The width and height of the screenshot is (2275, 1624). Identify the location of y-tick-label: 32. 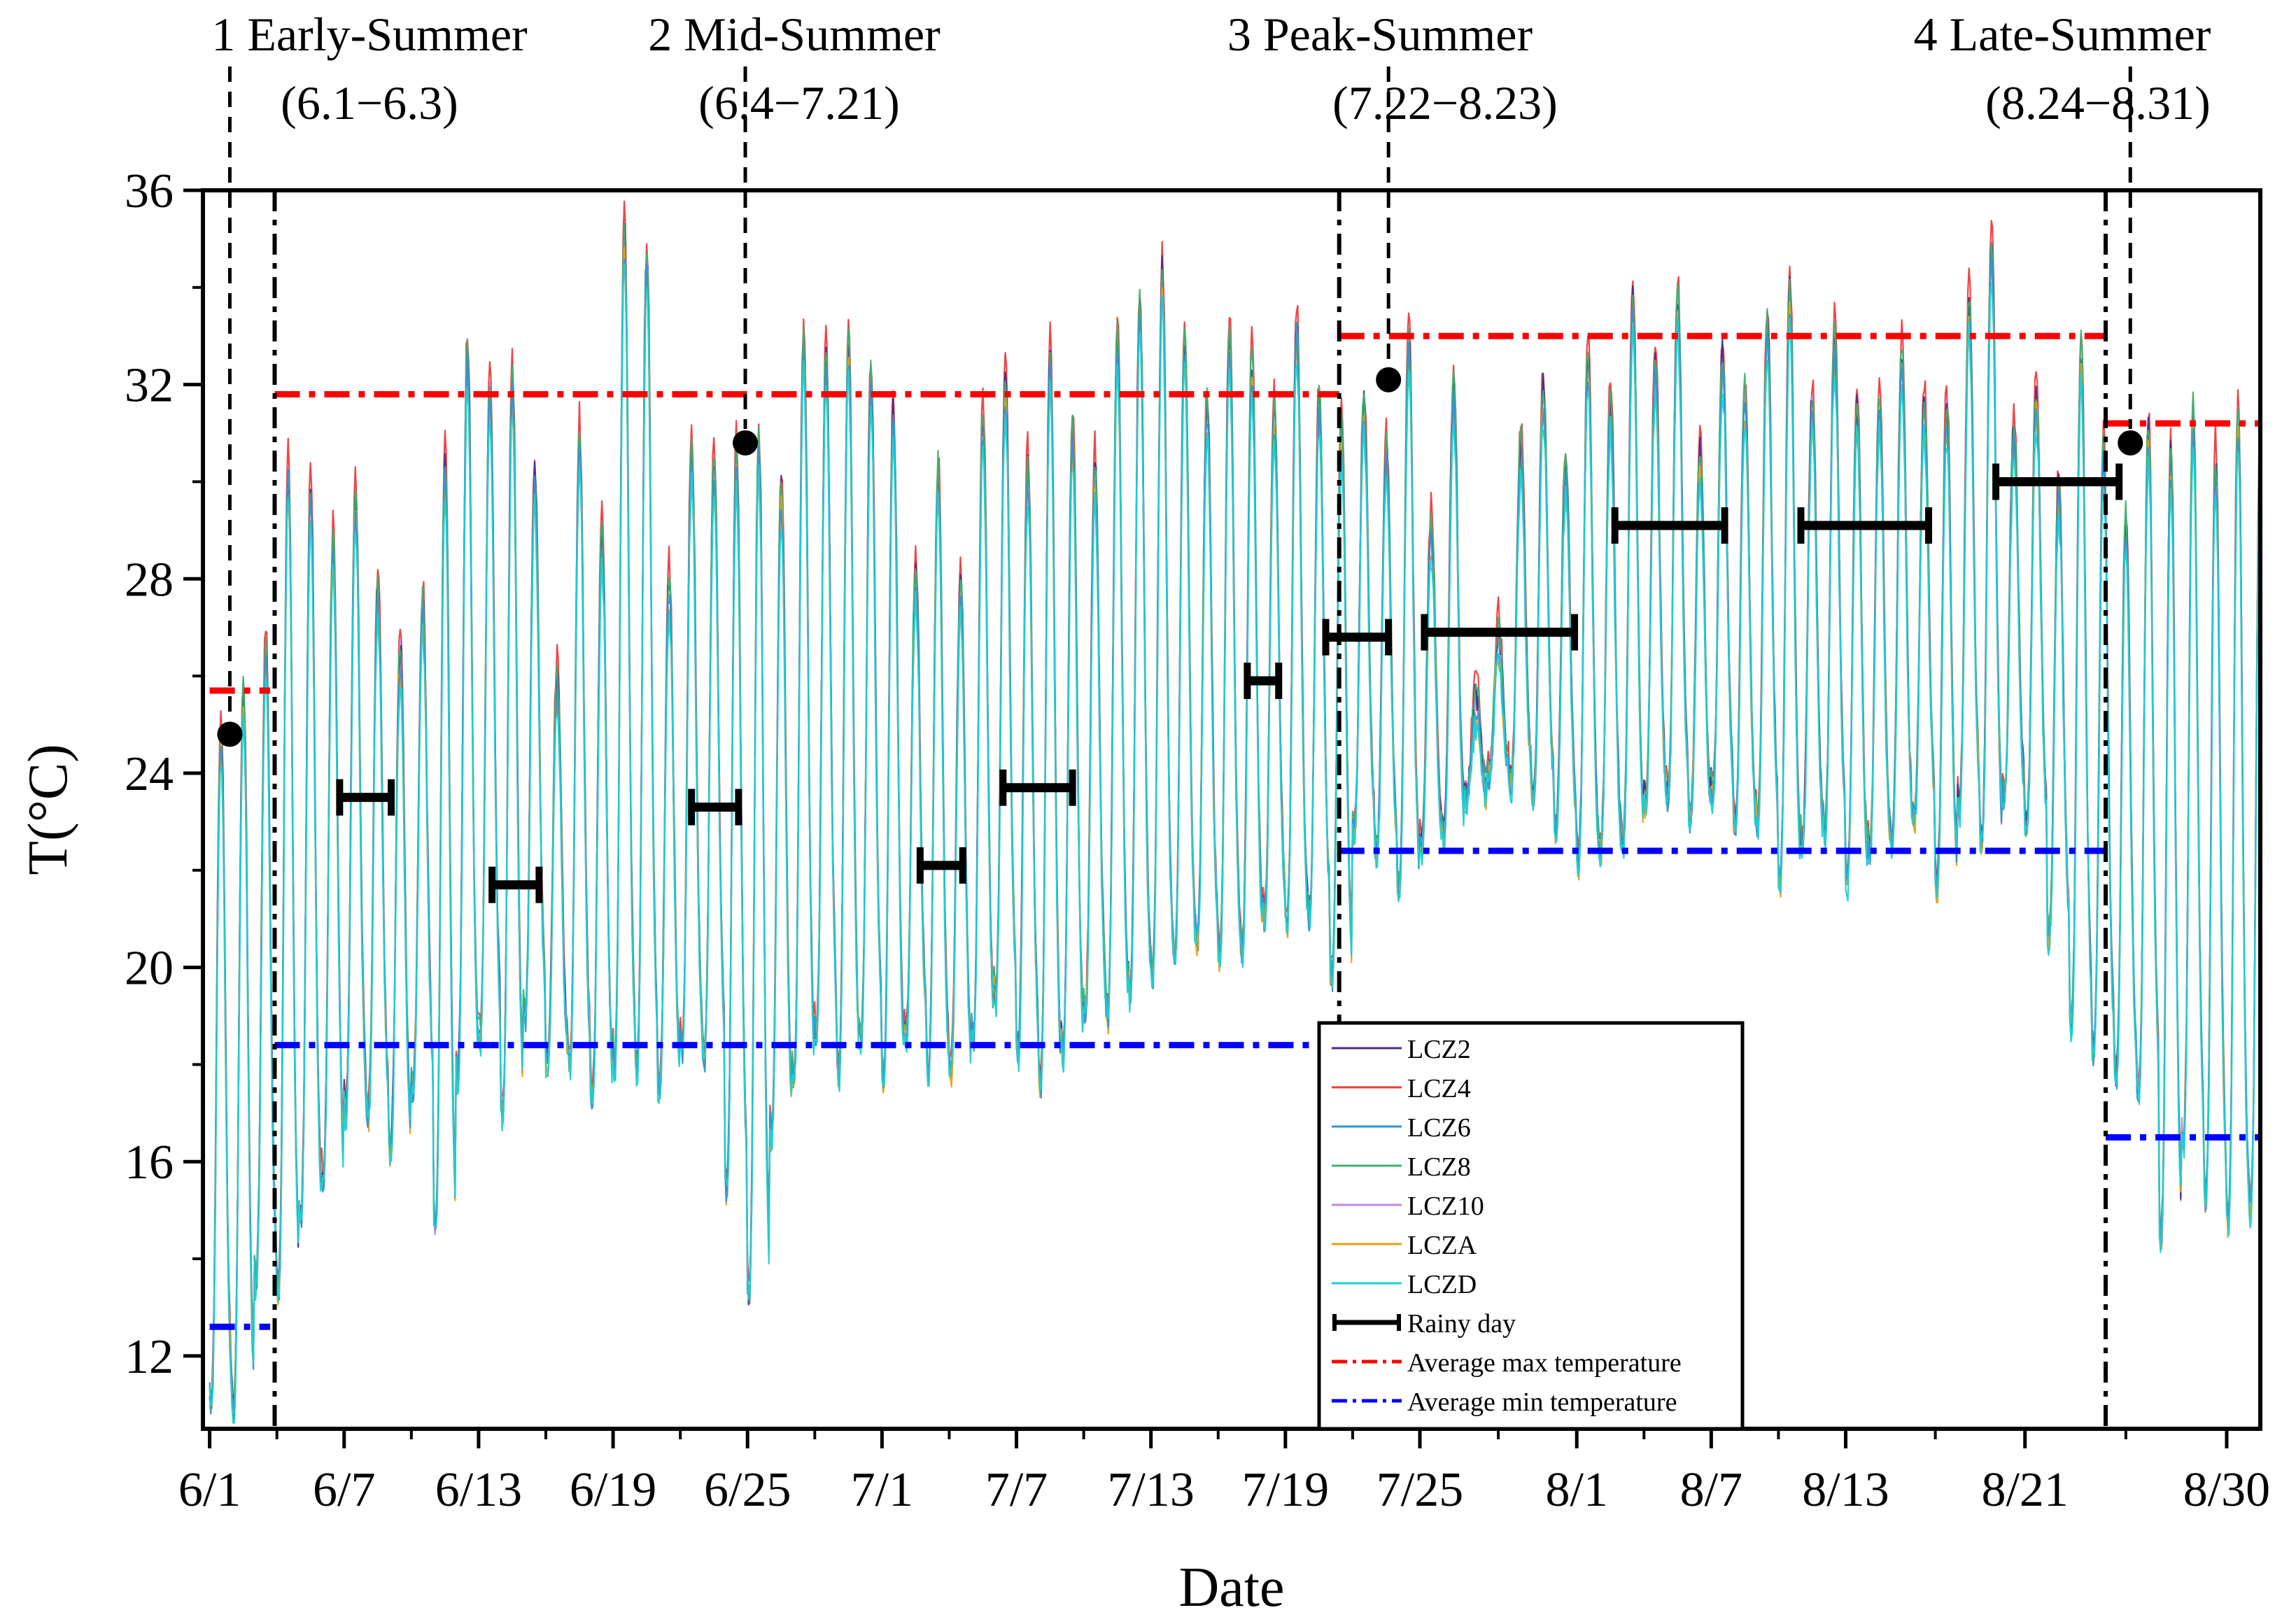
(149, 386).